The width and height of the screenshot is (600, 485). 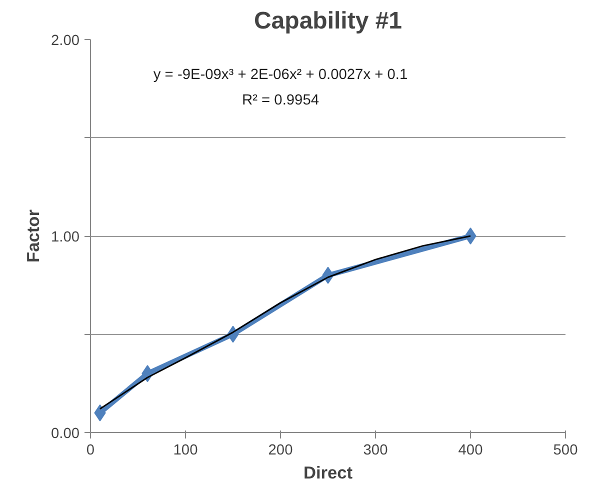 What do you see at coordinates (280, 100) in the screenshot?
I see `annotation: R² = 0.9954` at bounding box center [280, 100].